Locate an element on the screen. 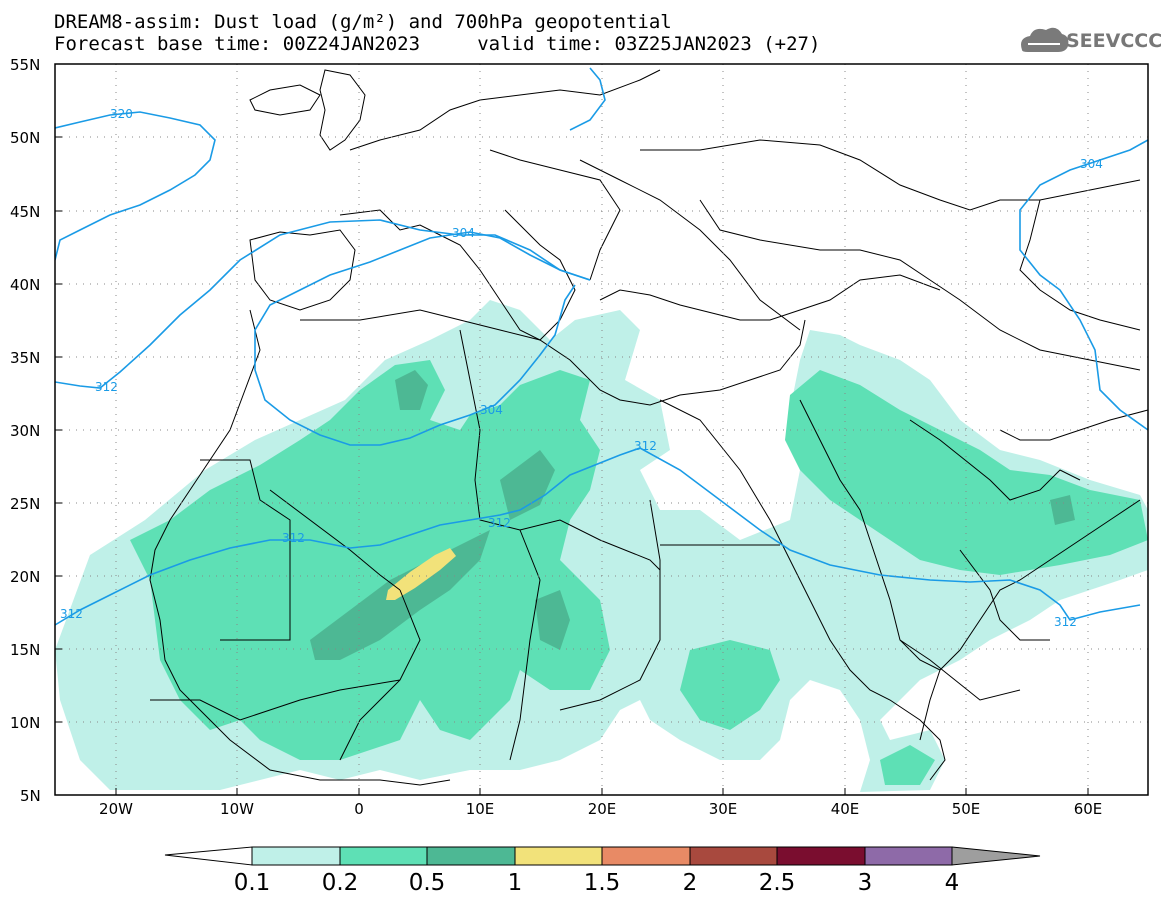 The width and height of the screenshot is (1165, 907). colorbar-label: 2.5 is located at coordinates (777, 883).